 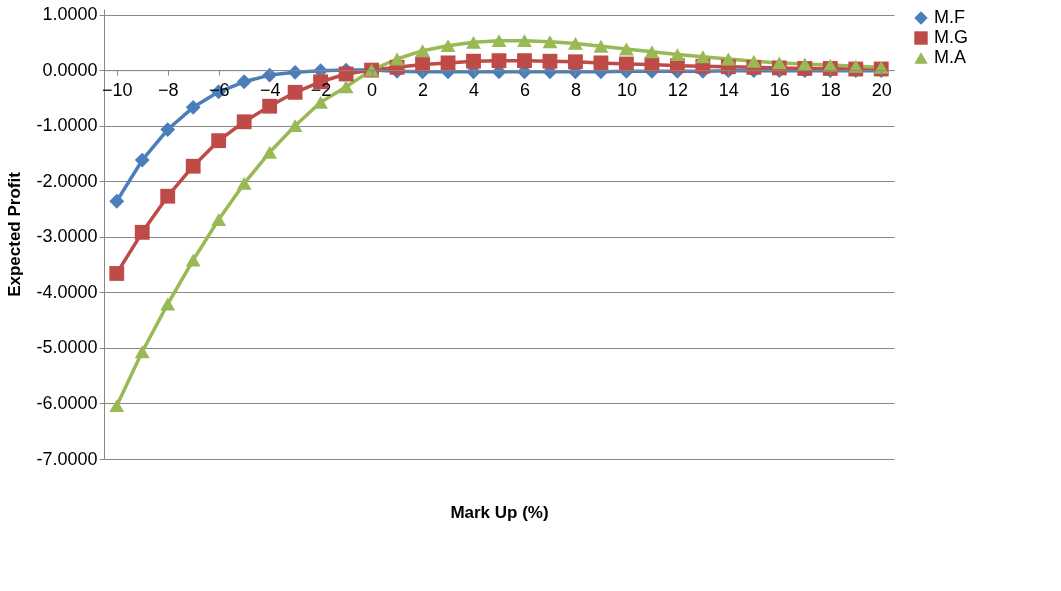 I want to click on x-tick-label: 0, so click(x=372, y=89).